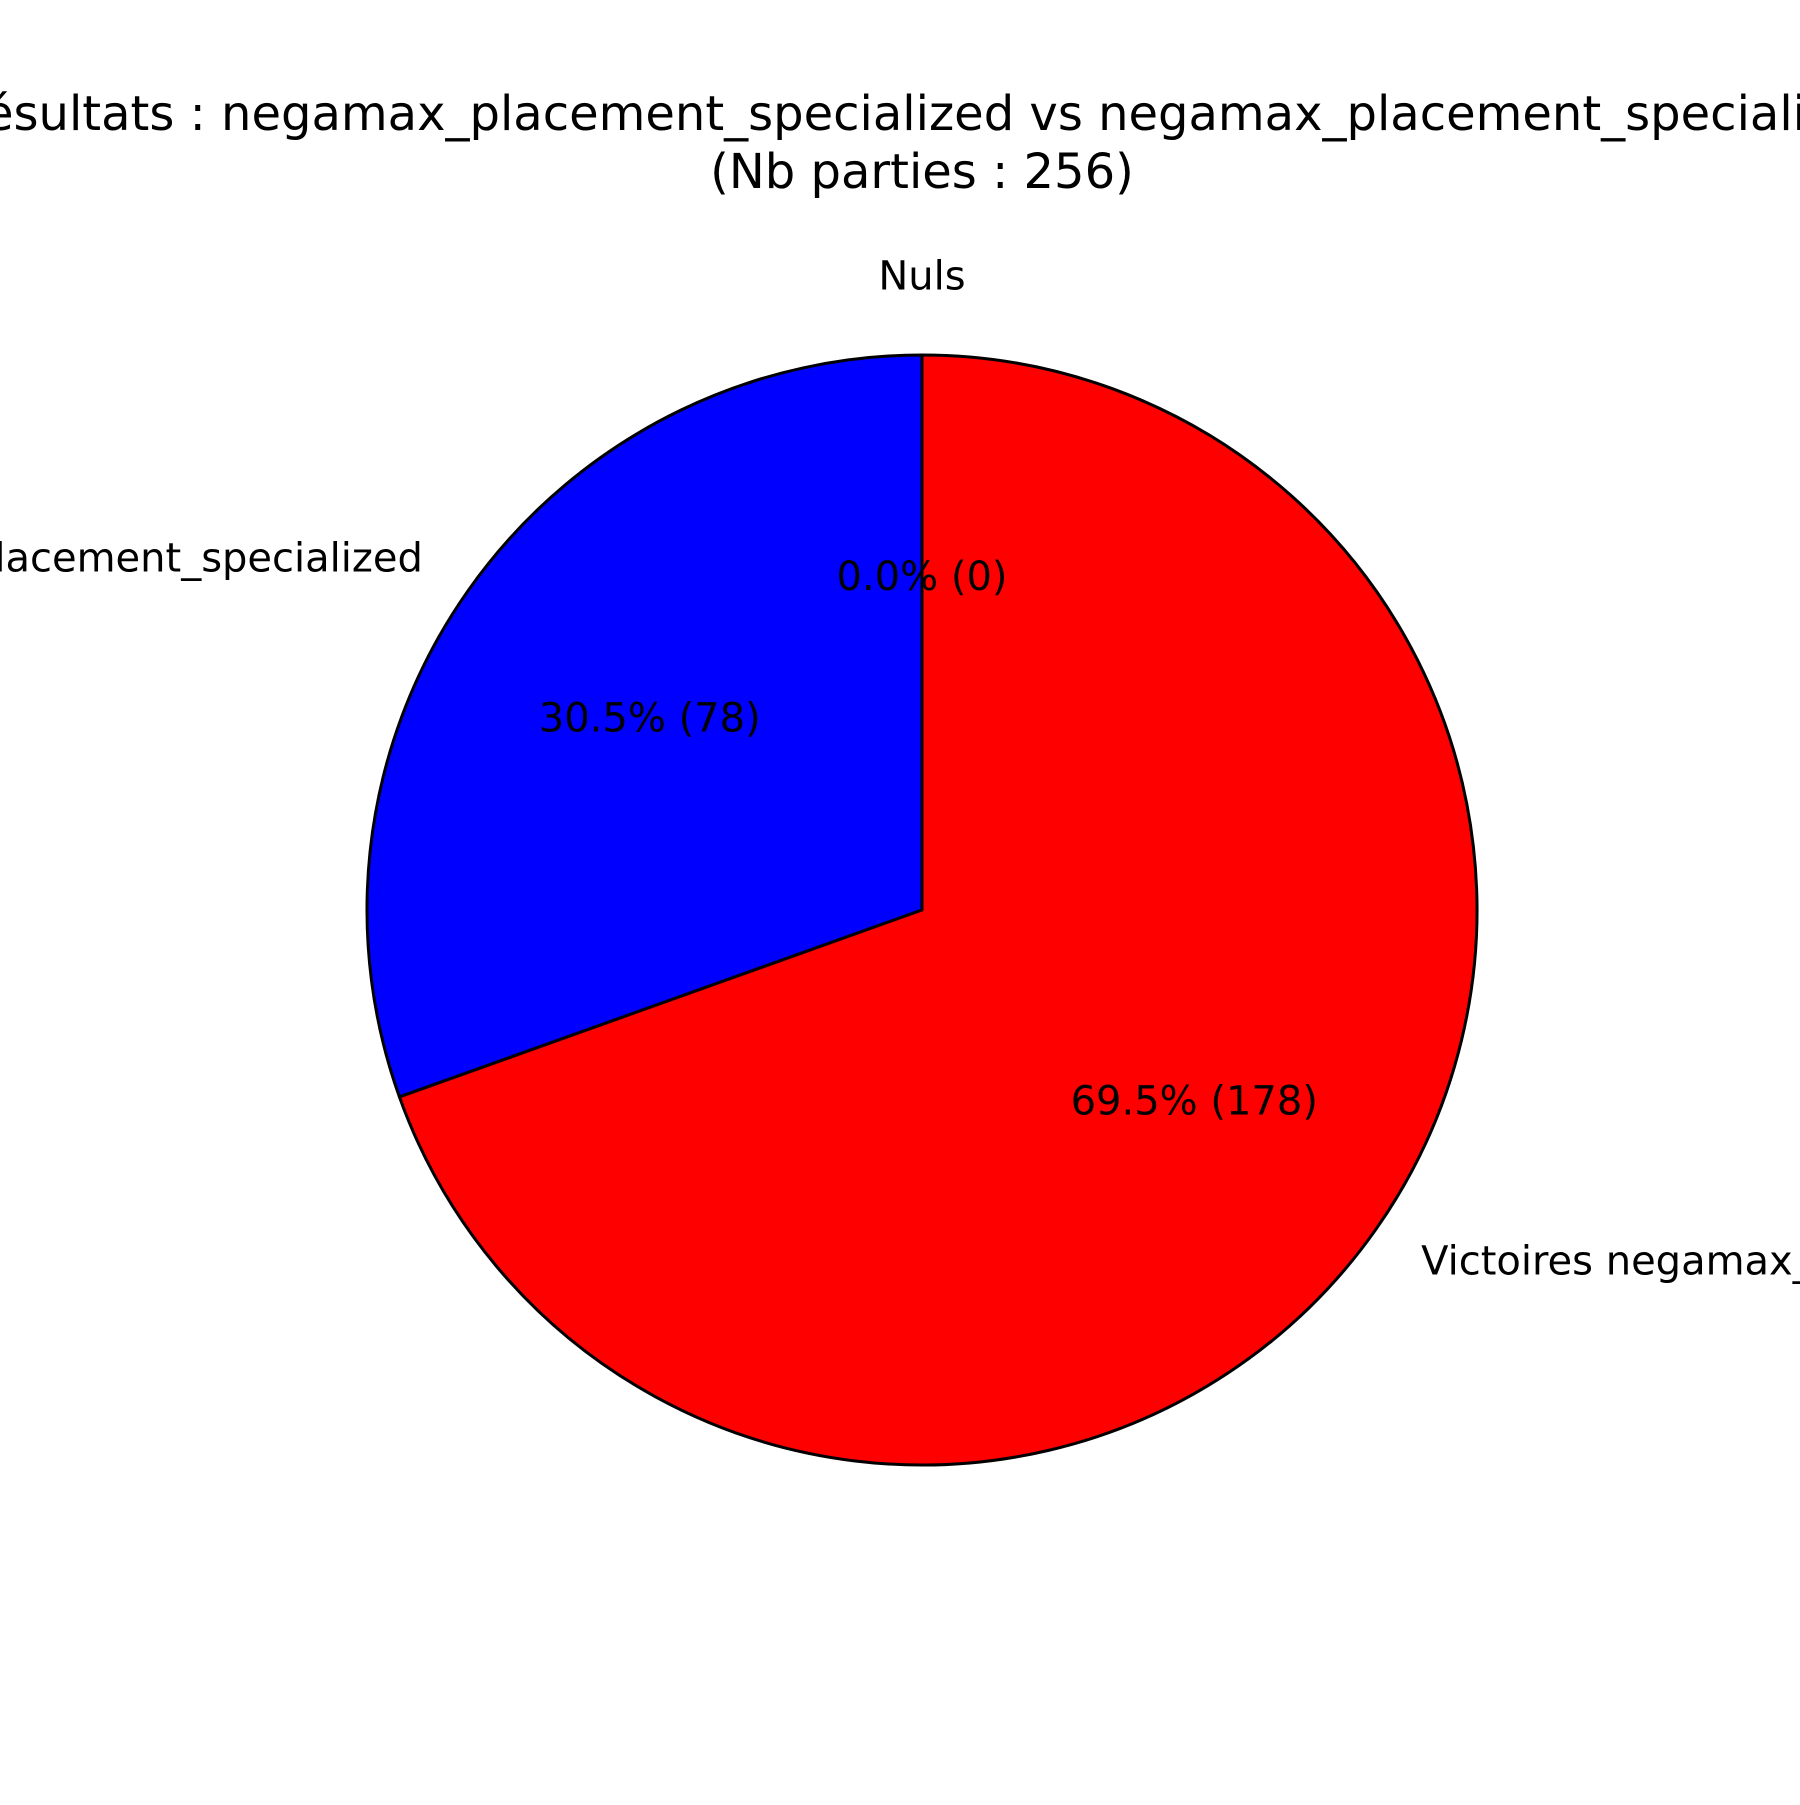 The width and height of the screenshot is (1800, 1805). Describe the element at coordinates (922, 172) in the screenshot. I see `chart-subtitle-line: (Nb parties : 256)` at that location.